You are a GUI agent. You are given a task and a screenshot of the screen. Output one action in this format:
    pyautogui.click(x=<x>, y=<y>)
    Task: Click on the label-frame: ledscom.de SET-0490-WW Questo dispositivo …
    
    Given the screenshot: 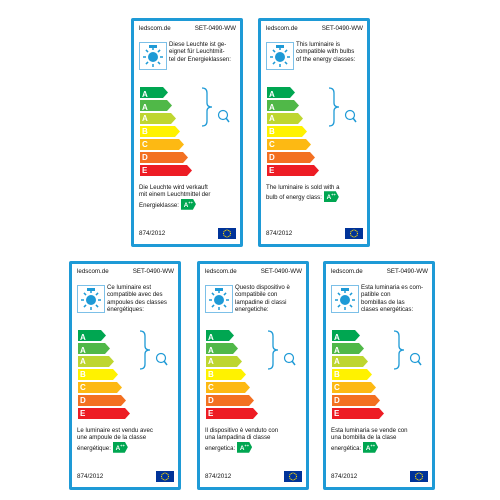 What is the action you would take?
    pyautogui.click(x=253, y=375)
    